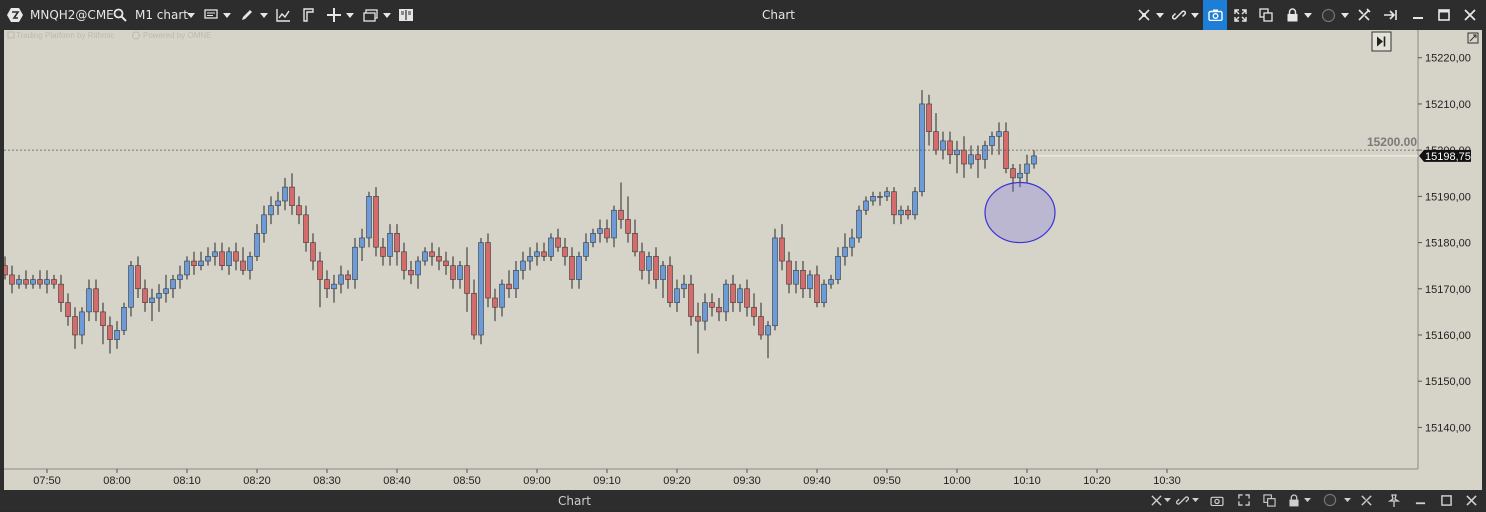  I want to click on app-logo-icon, so click(15, 15).